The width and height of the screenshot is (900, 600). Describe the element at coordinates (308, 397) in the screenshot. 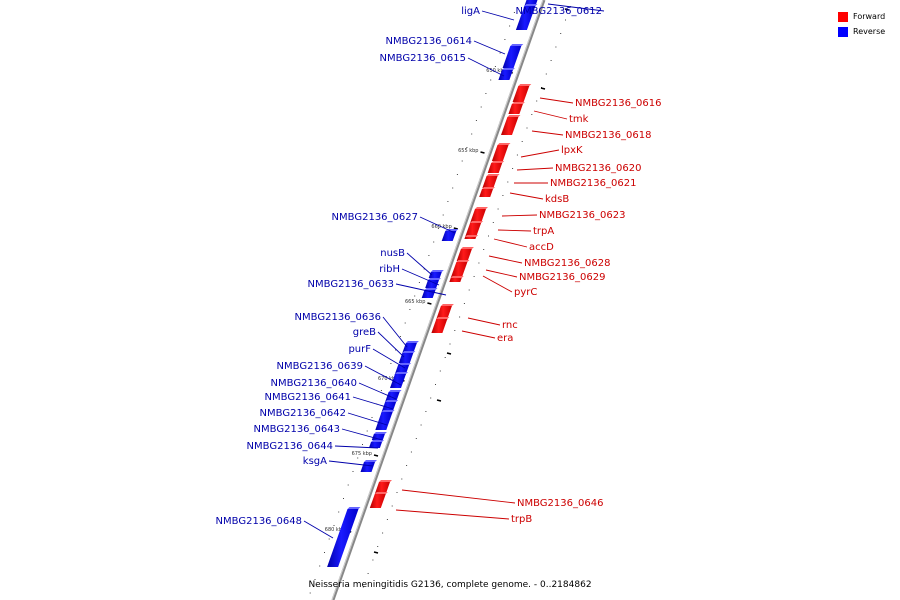

I see `gene-label-NMBG2136_0641: NMBG2136_0641` at that location.